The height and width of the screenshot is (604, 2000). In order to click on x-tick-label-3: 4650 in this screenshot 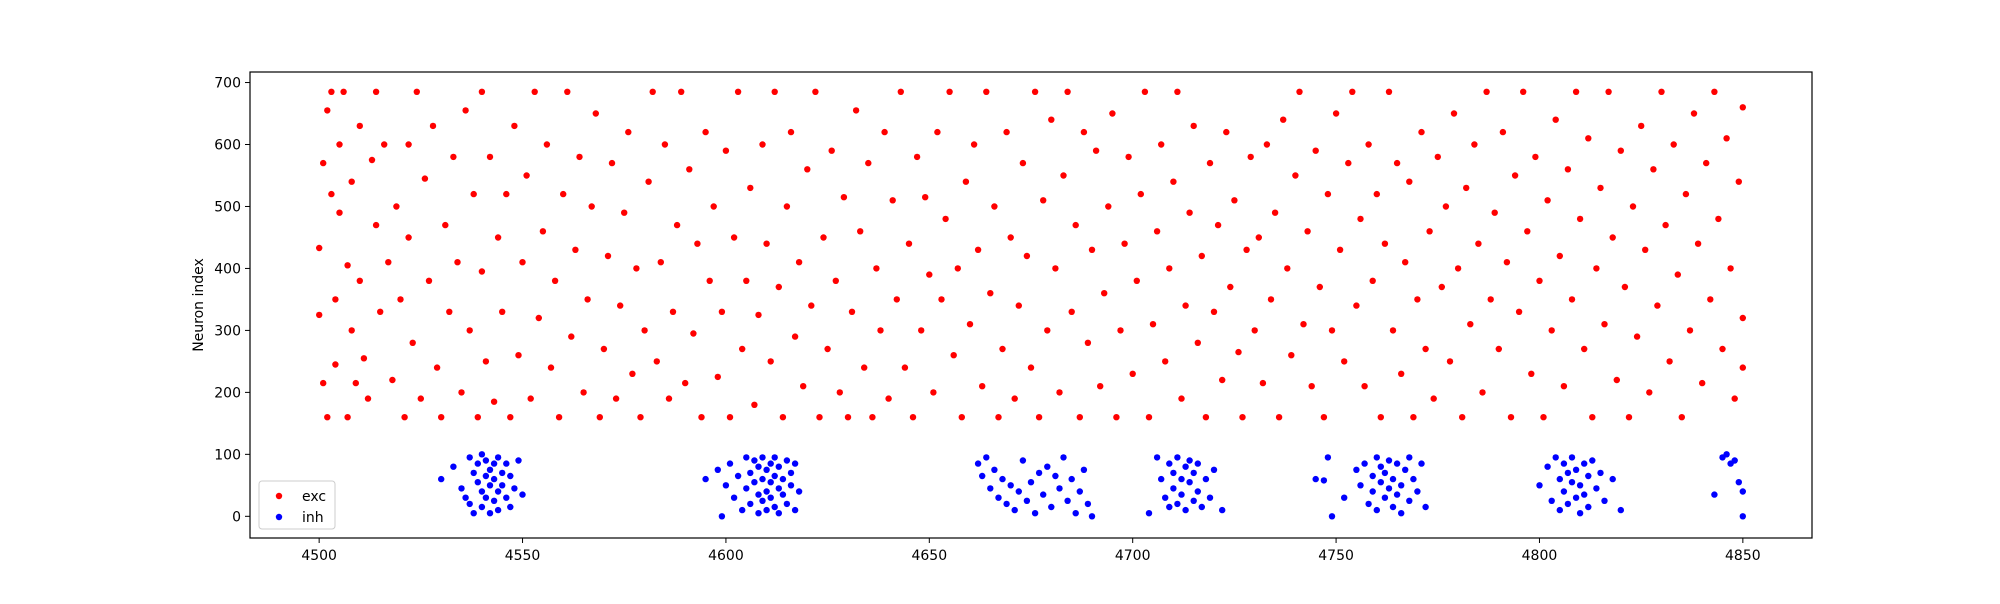, I will do `click(929, 556)`.